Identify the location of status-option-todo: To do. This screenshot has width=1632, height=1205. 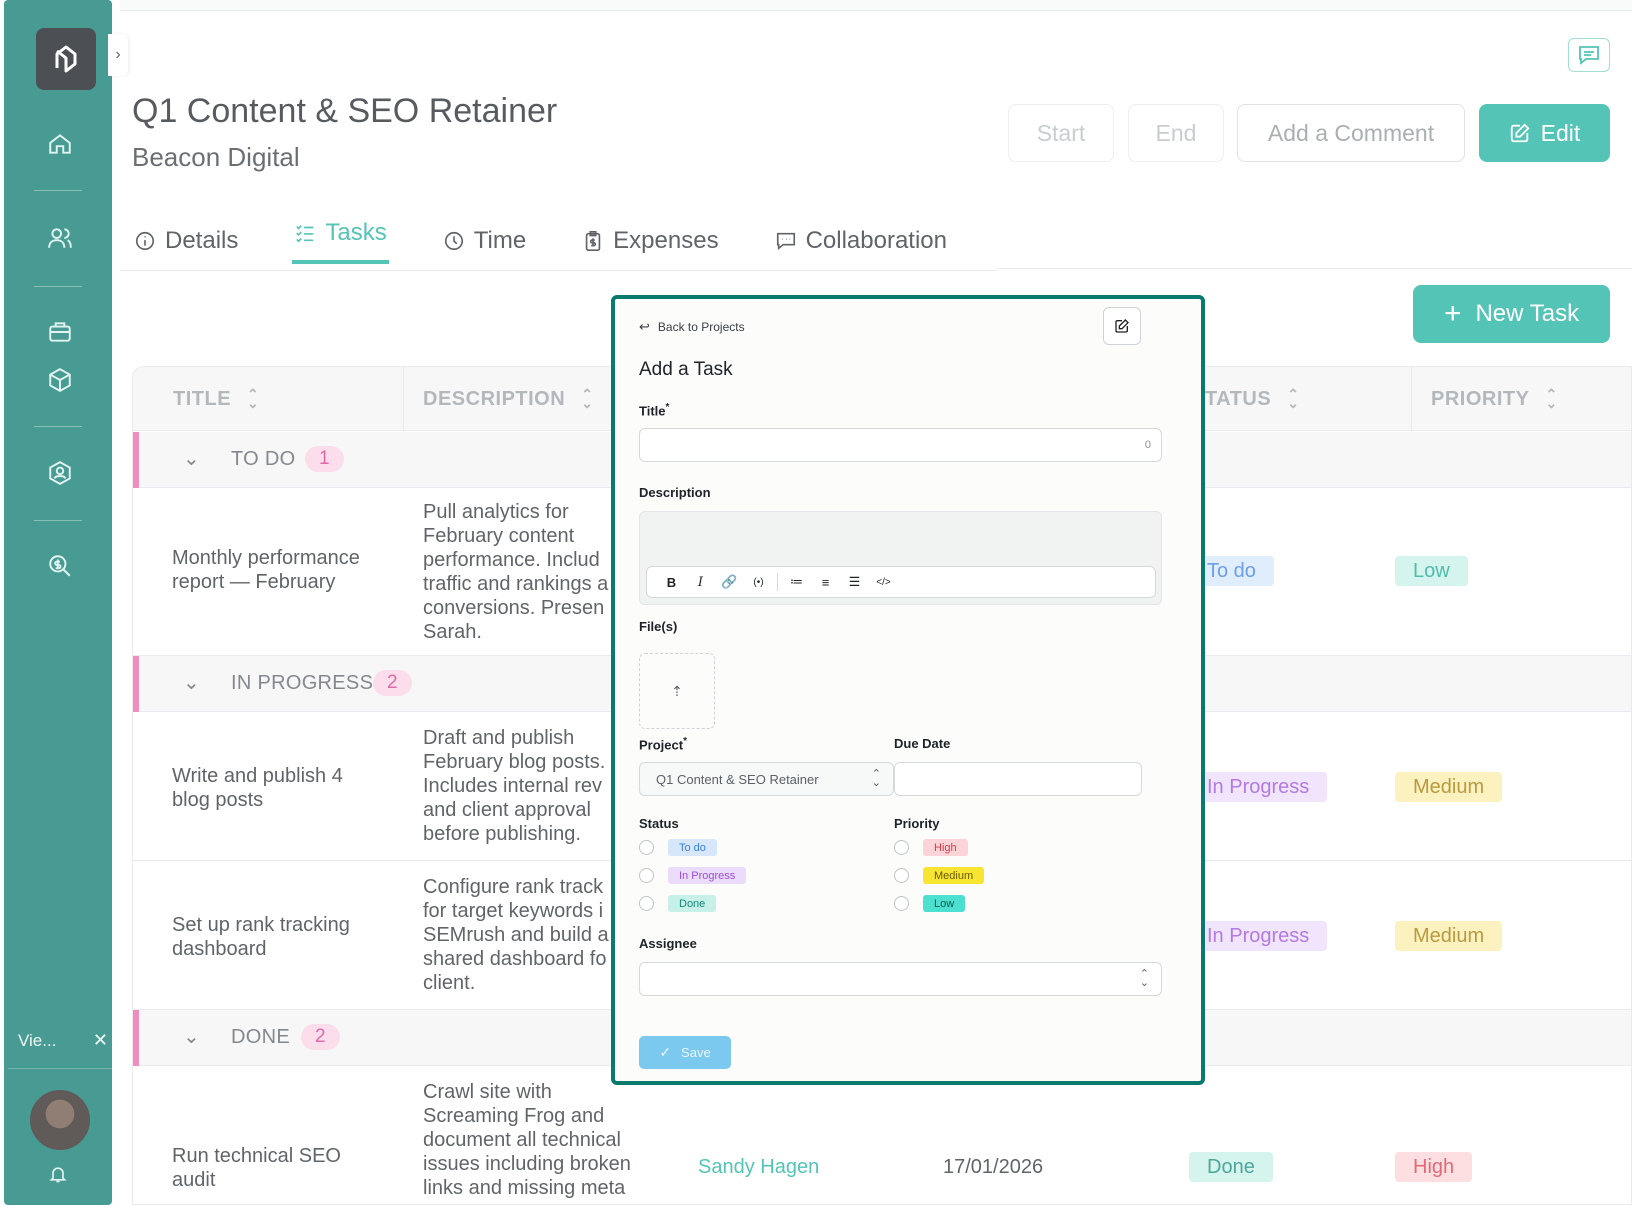
(678, 847).